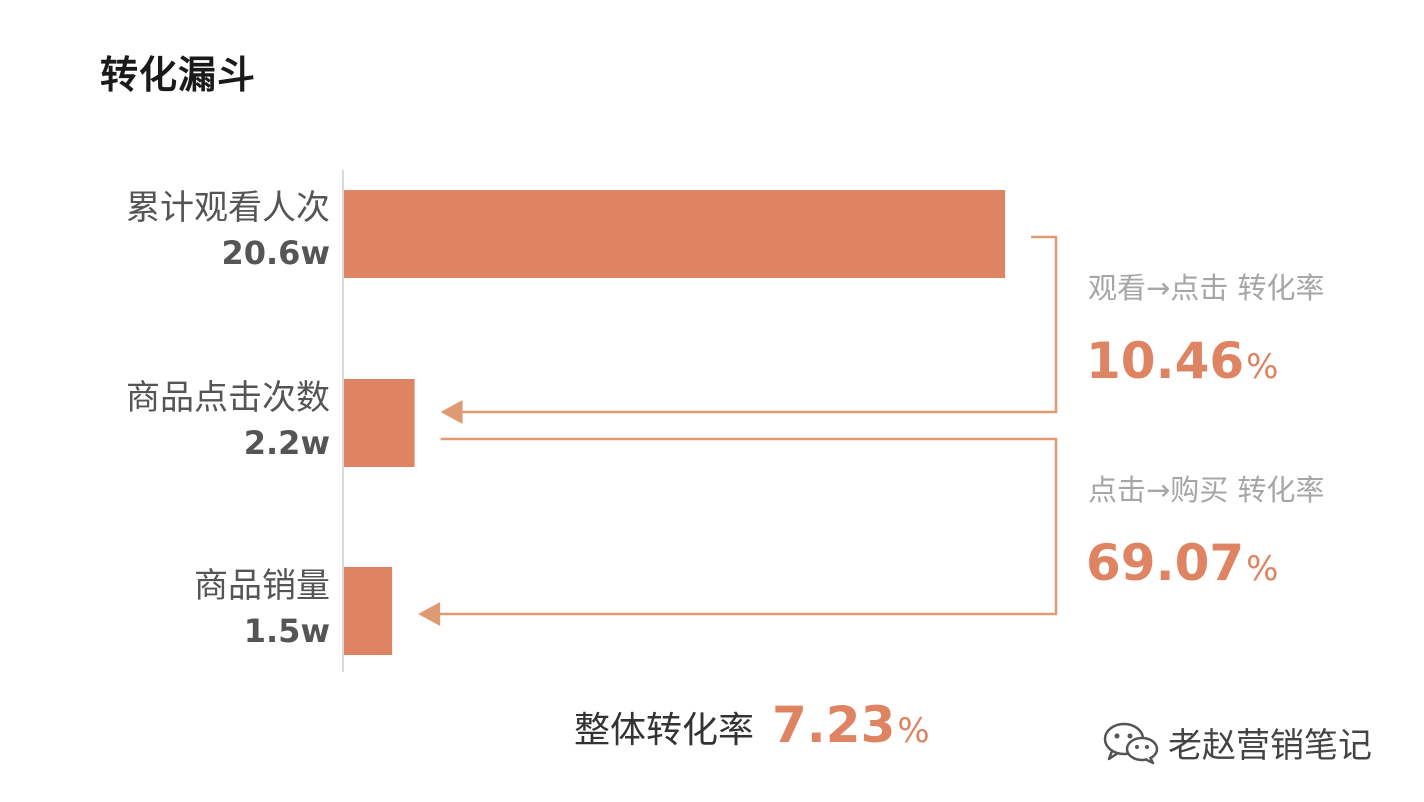 The width and height of the screenshot is (1424, 802). What do you see at coordinates (1165, 361) in the screenshot?
I see `conversion-rate-number: 10.46` at bounding box center [1165, 361].